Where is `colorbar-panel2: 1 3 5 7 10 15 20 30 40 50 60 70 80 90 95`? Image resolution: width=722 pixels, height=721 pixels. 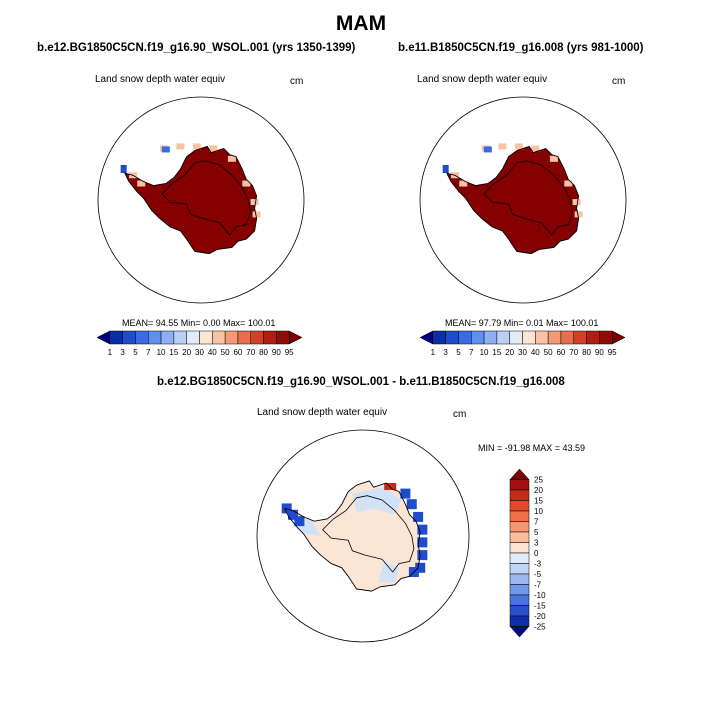
colorbar-panel2: 1 3 5 7 10 15 20 30 40 50 60 70 80 90 95 is located at coordinates (522, 343).